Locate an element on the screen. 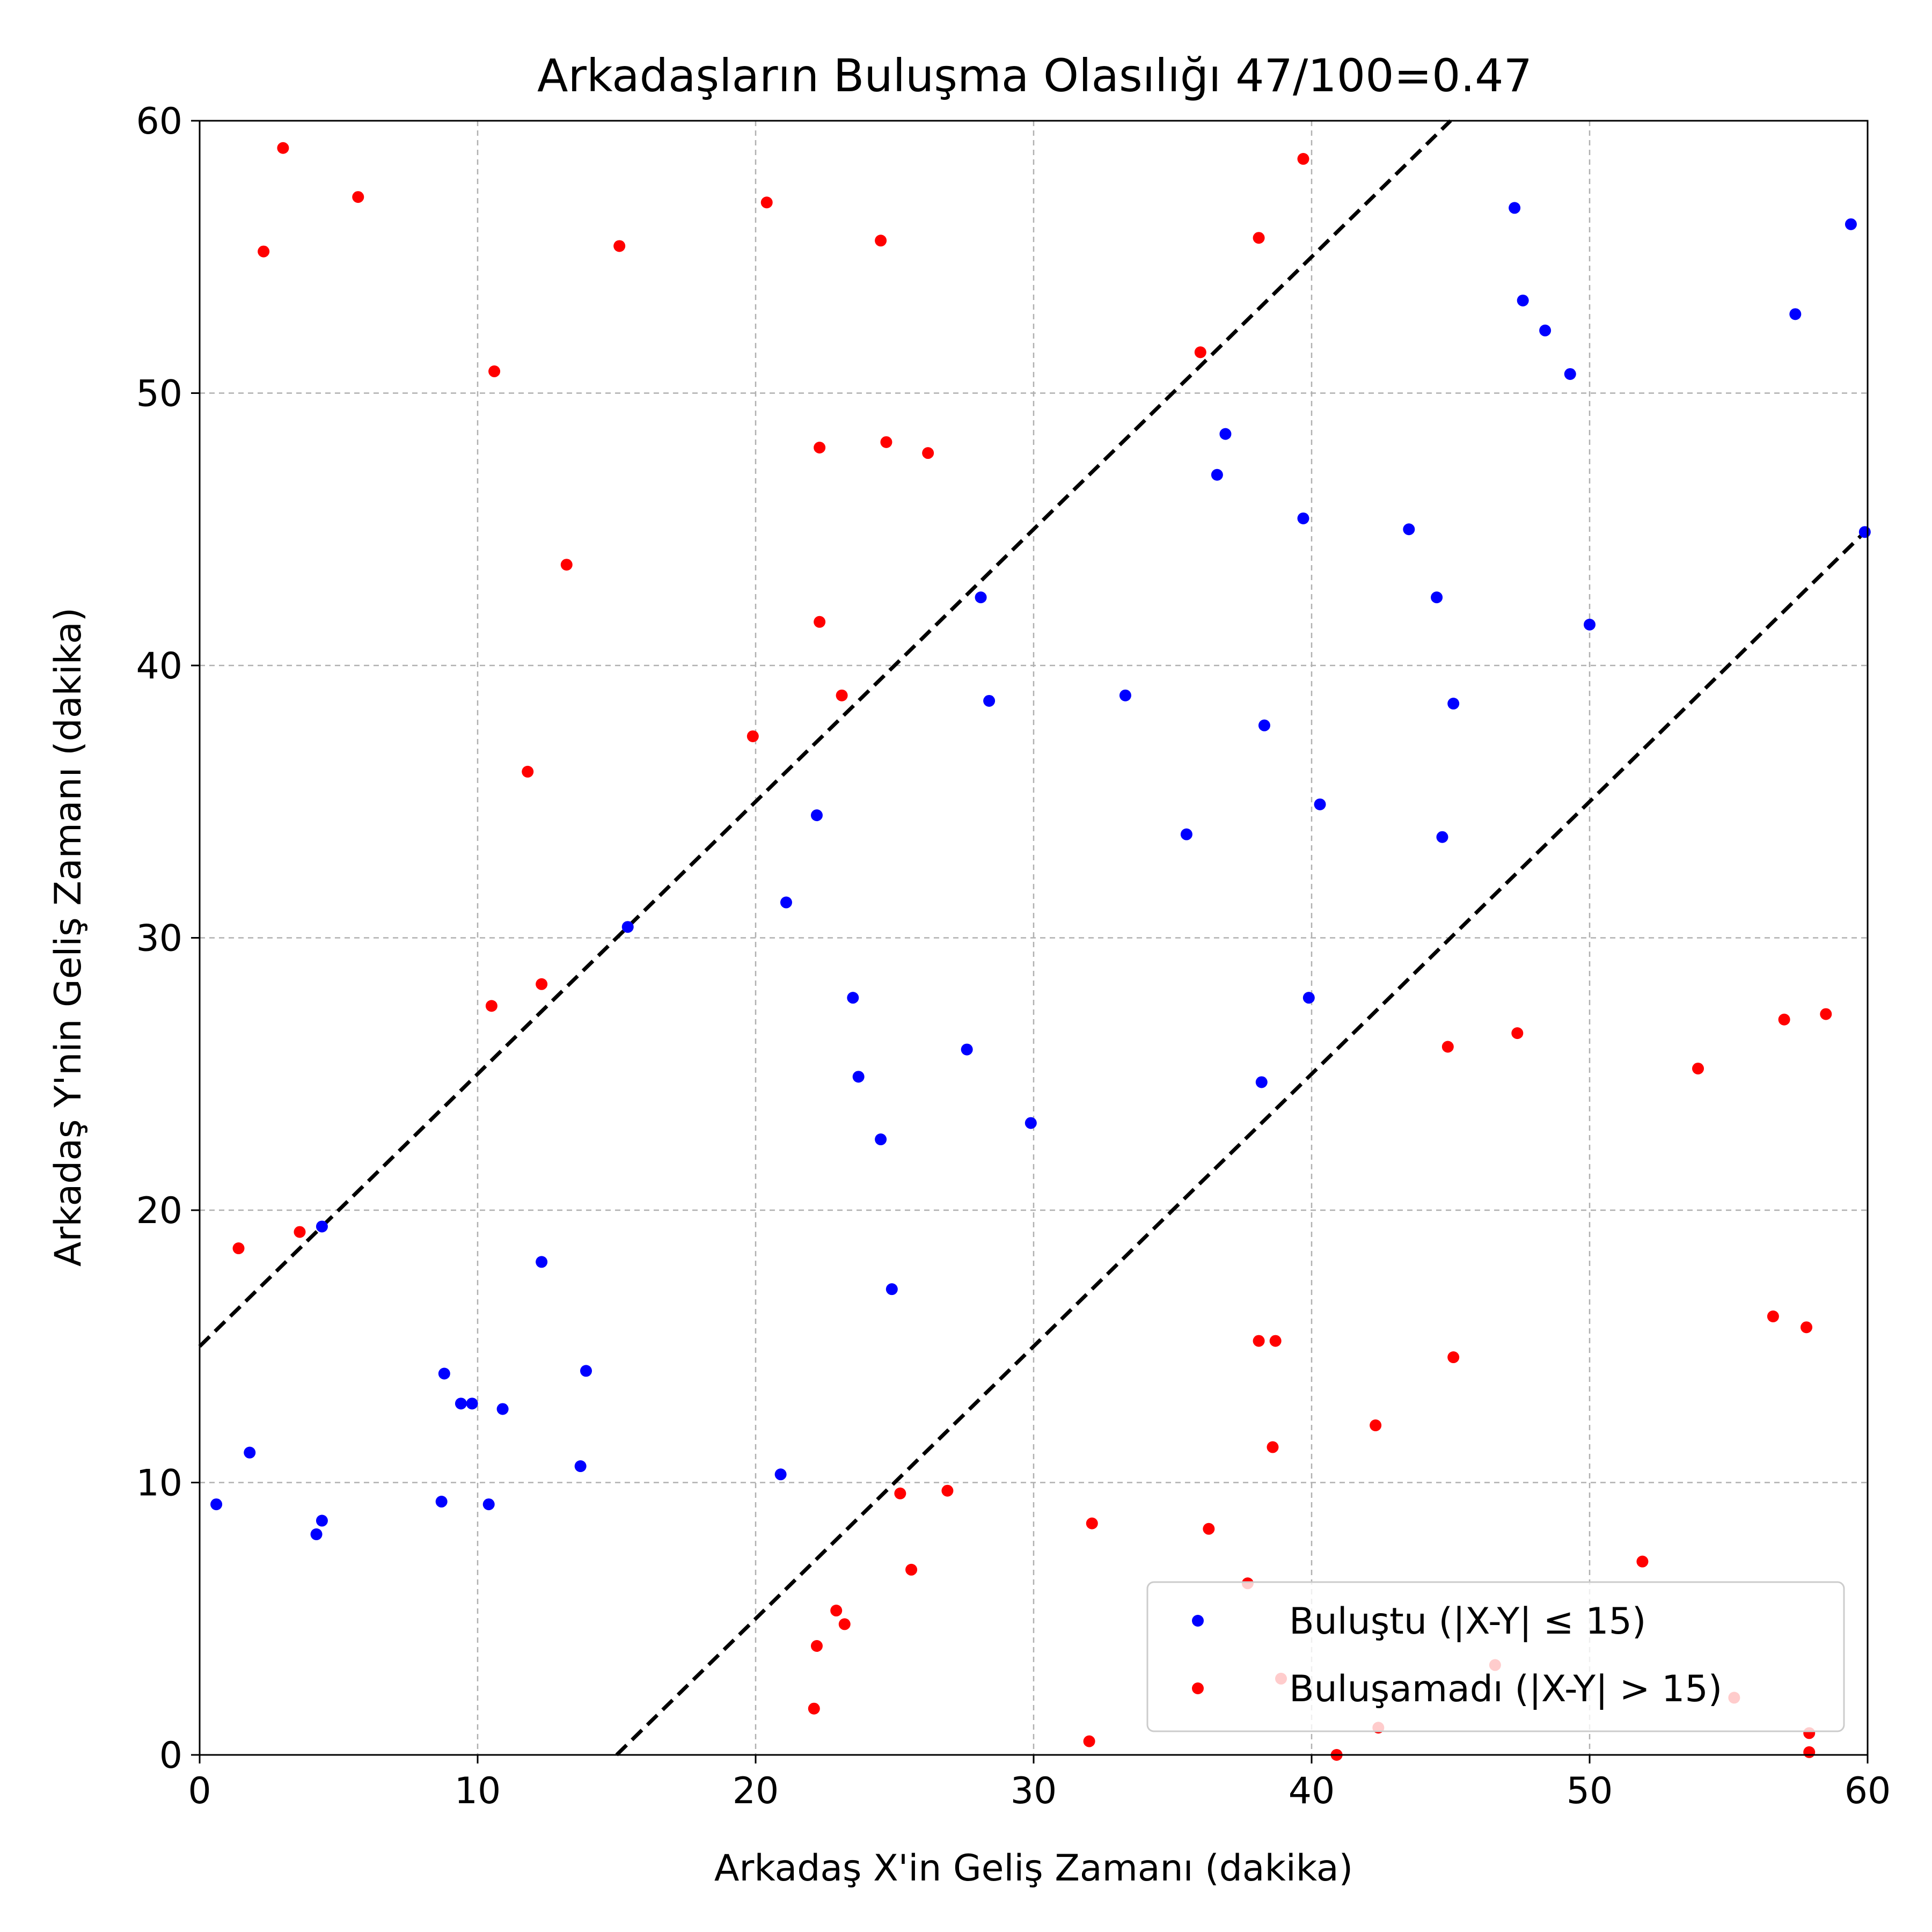  legend-label-met: Buluştu (|X-Y| ≤ 15) is located at coordinates (1467, 1621).